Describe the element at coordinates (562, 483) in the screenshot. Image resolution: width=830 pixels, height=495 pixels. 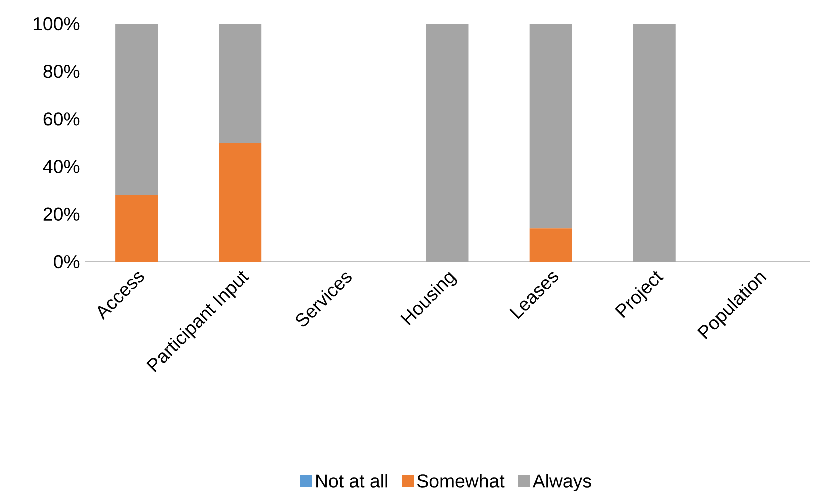
I see `legend-label: Always` at that location.